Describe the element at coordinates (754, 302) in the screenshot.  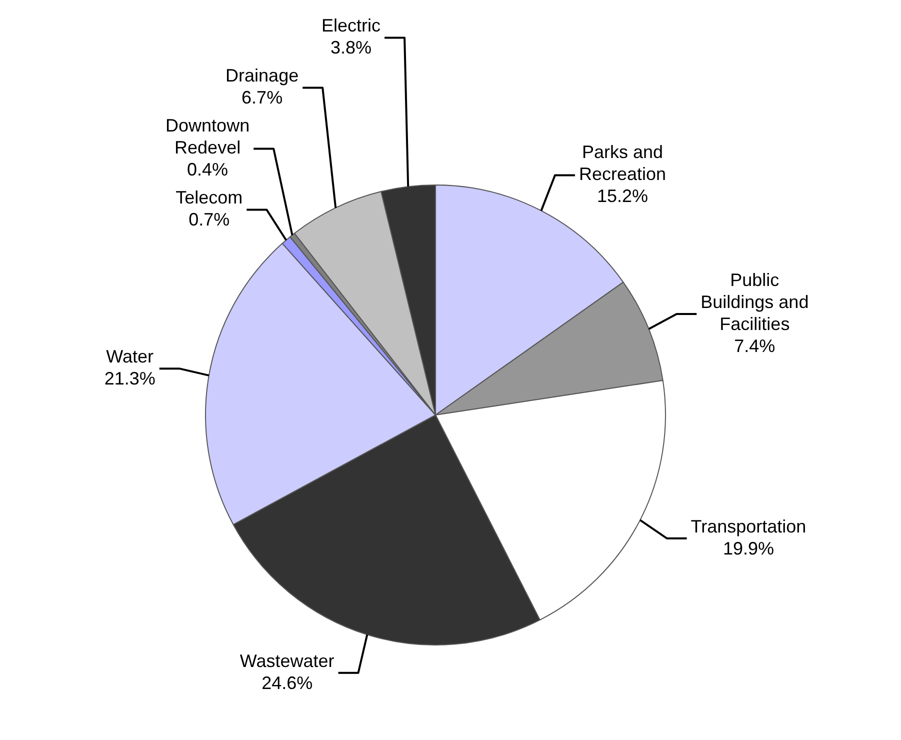
I see `slice-label: Public Buildings and Facilities` at that location.